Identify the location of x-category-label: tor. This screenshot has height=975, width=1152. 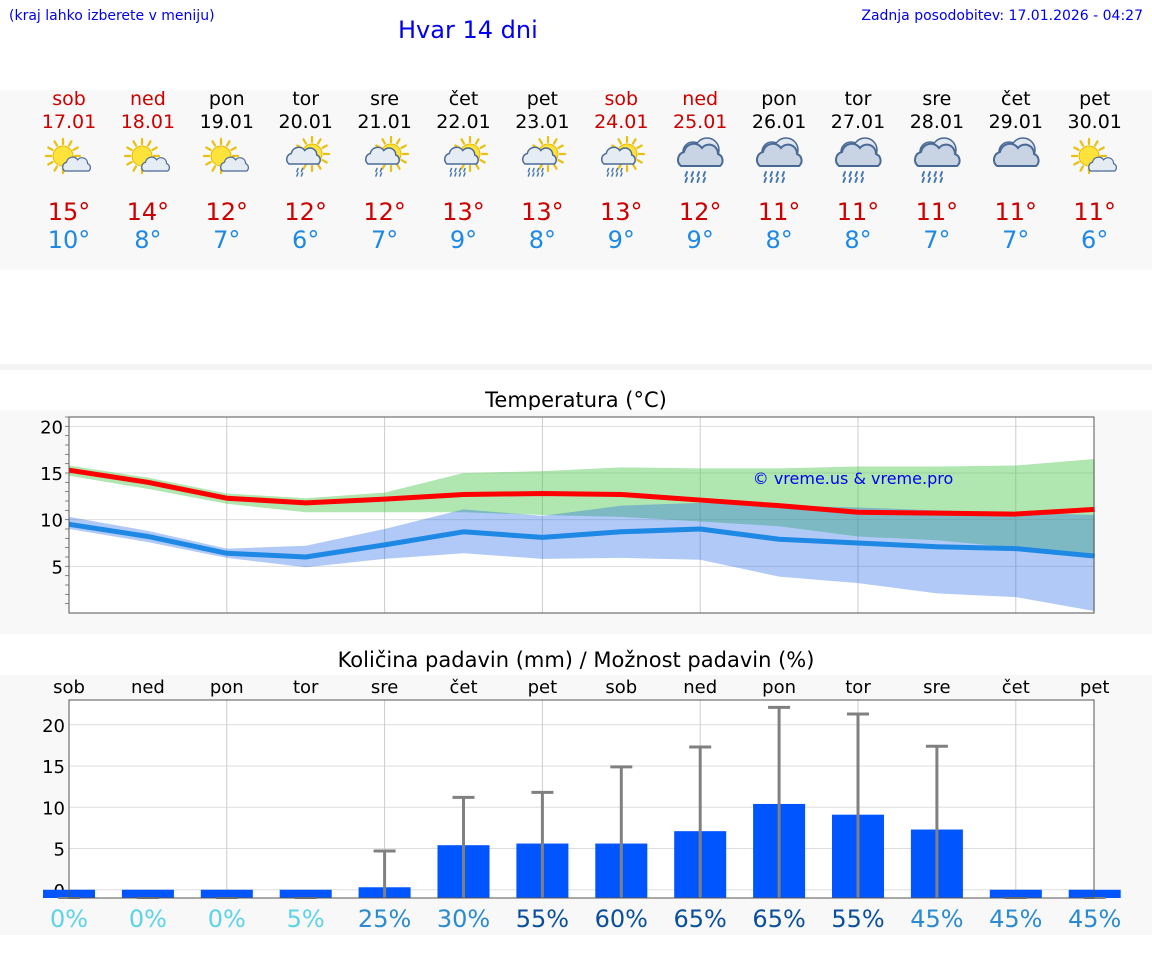
(858, 687).